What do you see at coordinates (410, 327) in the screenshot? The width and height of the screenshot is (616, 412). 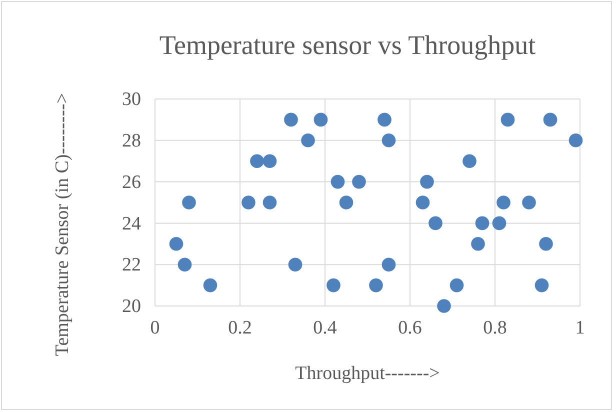 I see `x-tick-label: 0.6` at bounding box center [410, 327].